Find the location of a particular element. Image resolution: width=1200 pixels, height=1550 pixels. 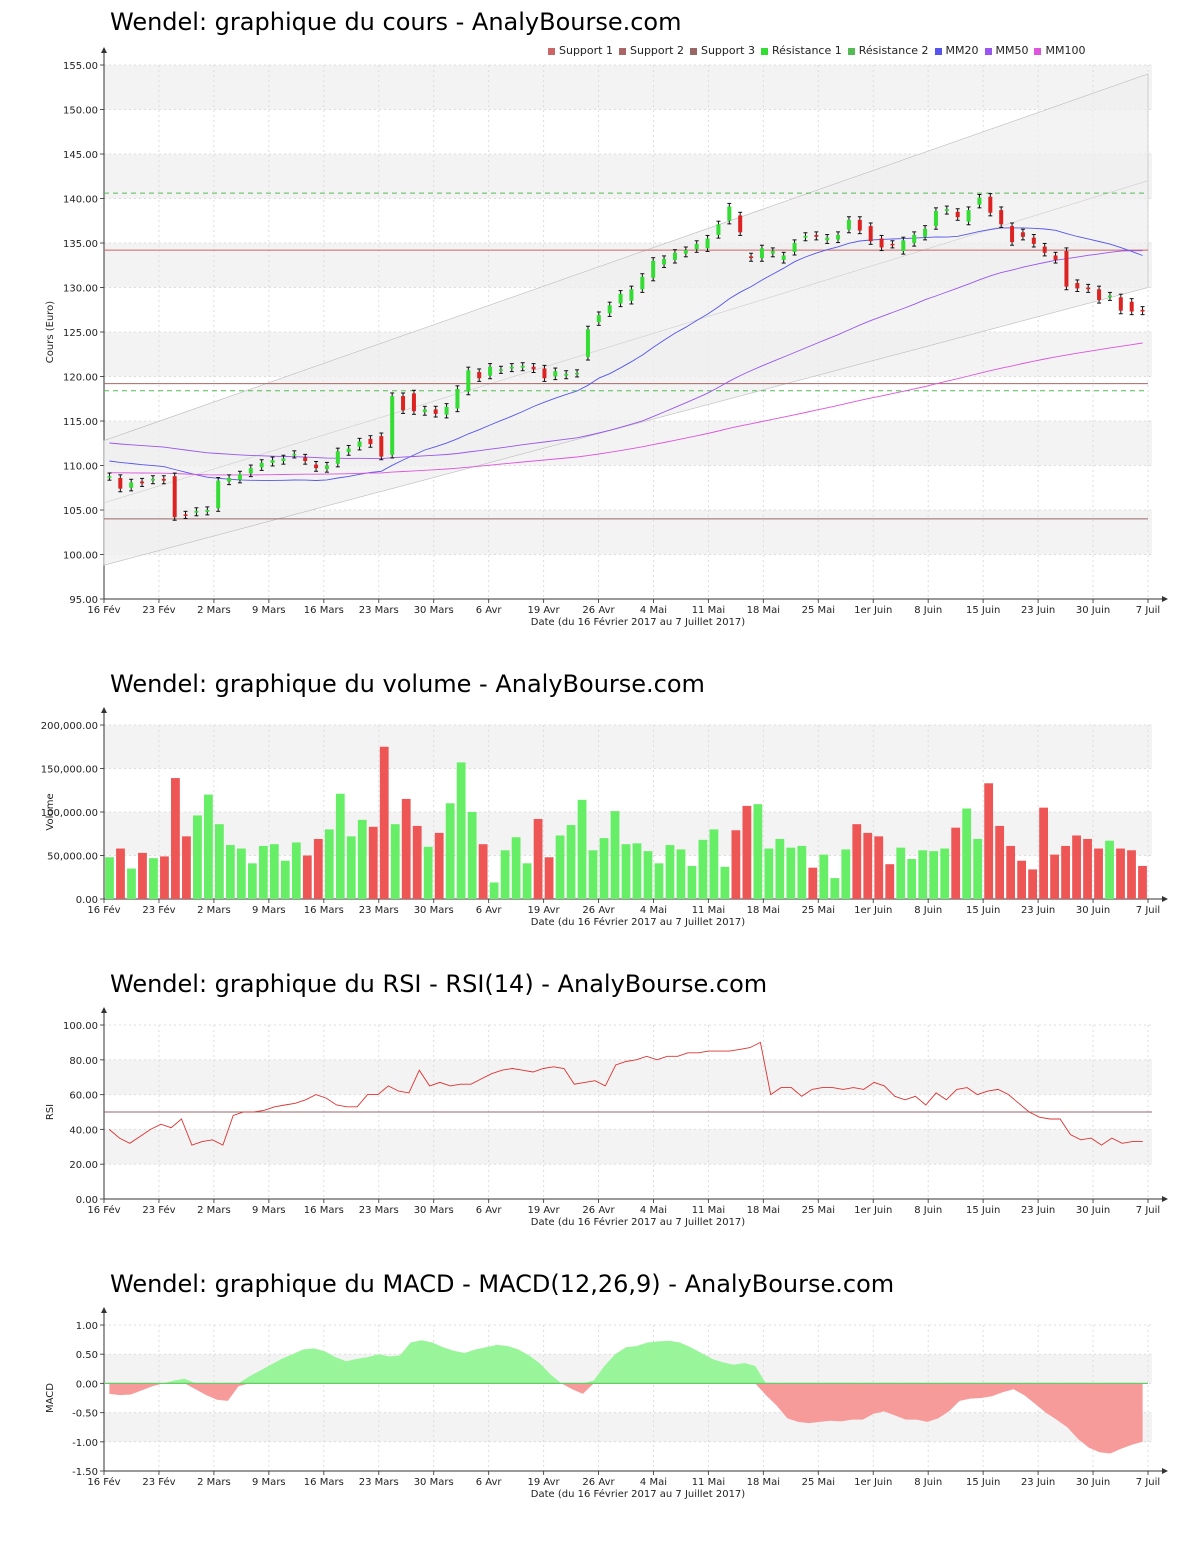

y-tick-label: -1.50 is located at coordinates (85, 1472).